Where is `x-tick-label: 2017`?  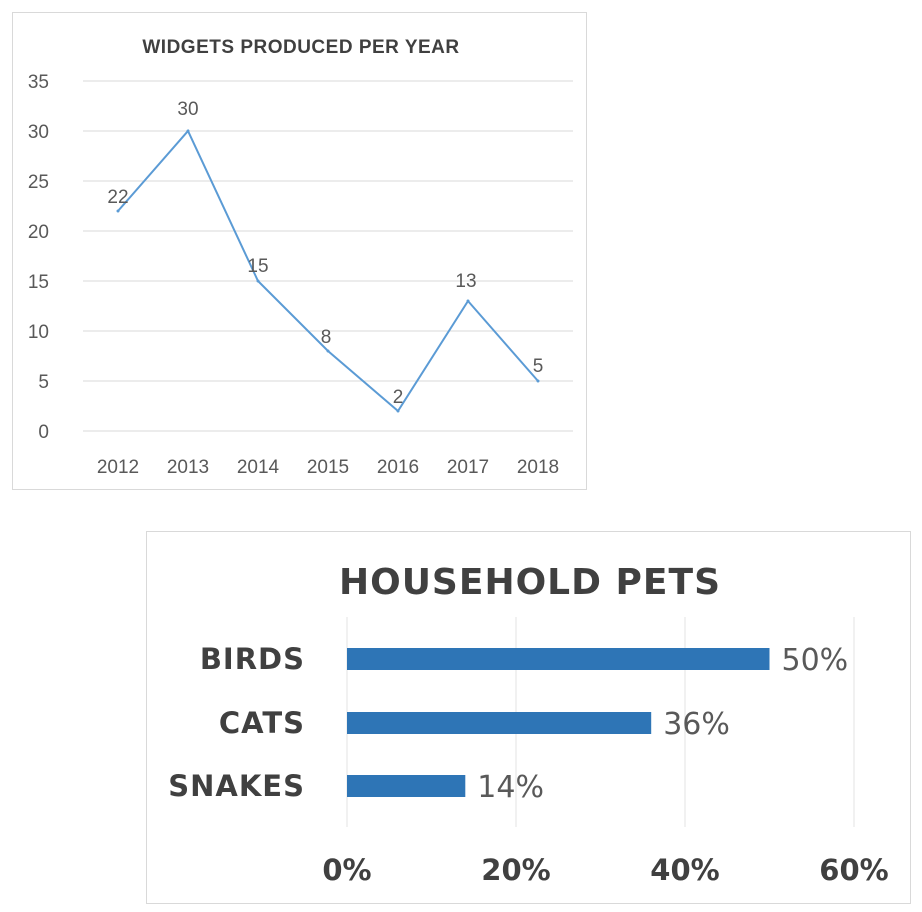
x-tick-label: 2017 is located at coordinates (468, 467).